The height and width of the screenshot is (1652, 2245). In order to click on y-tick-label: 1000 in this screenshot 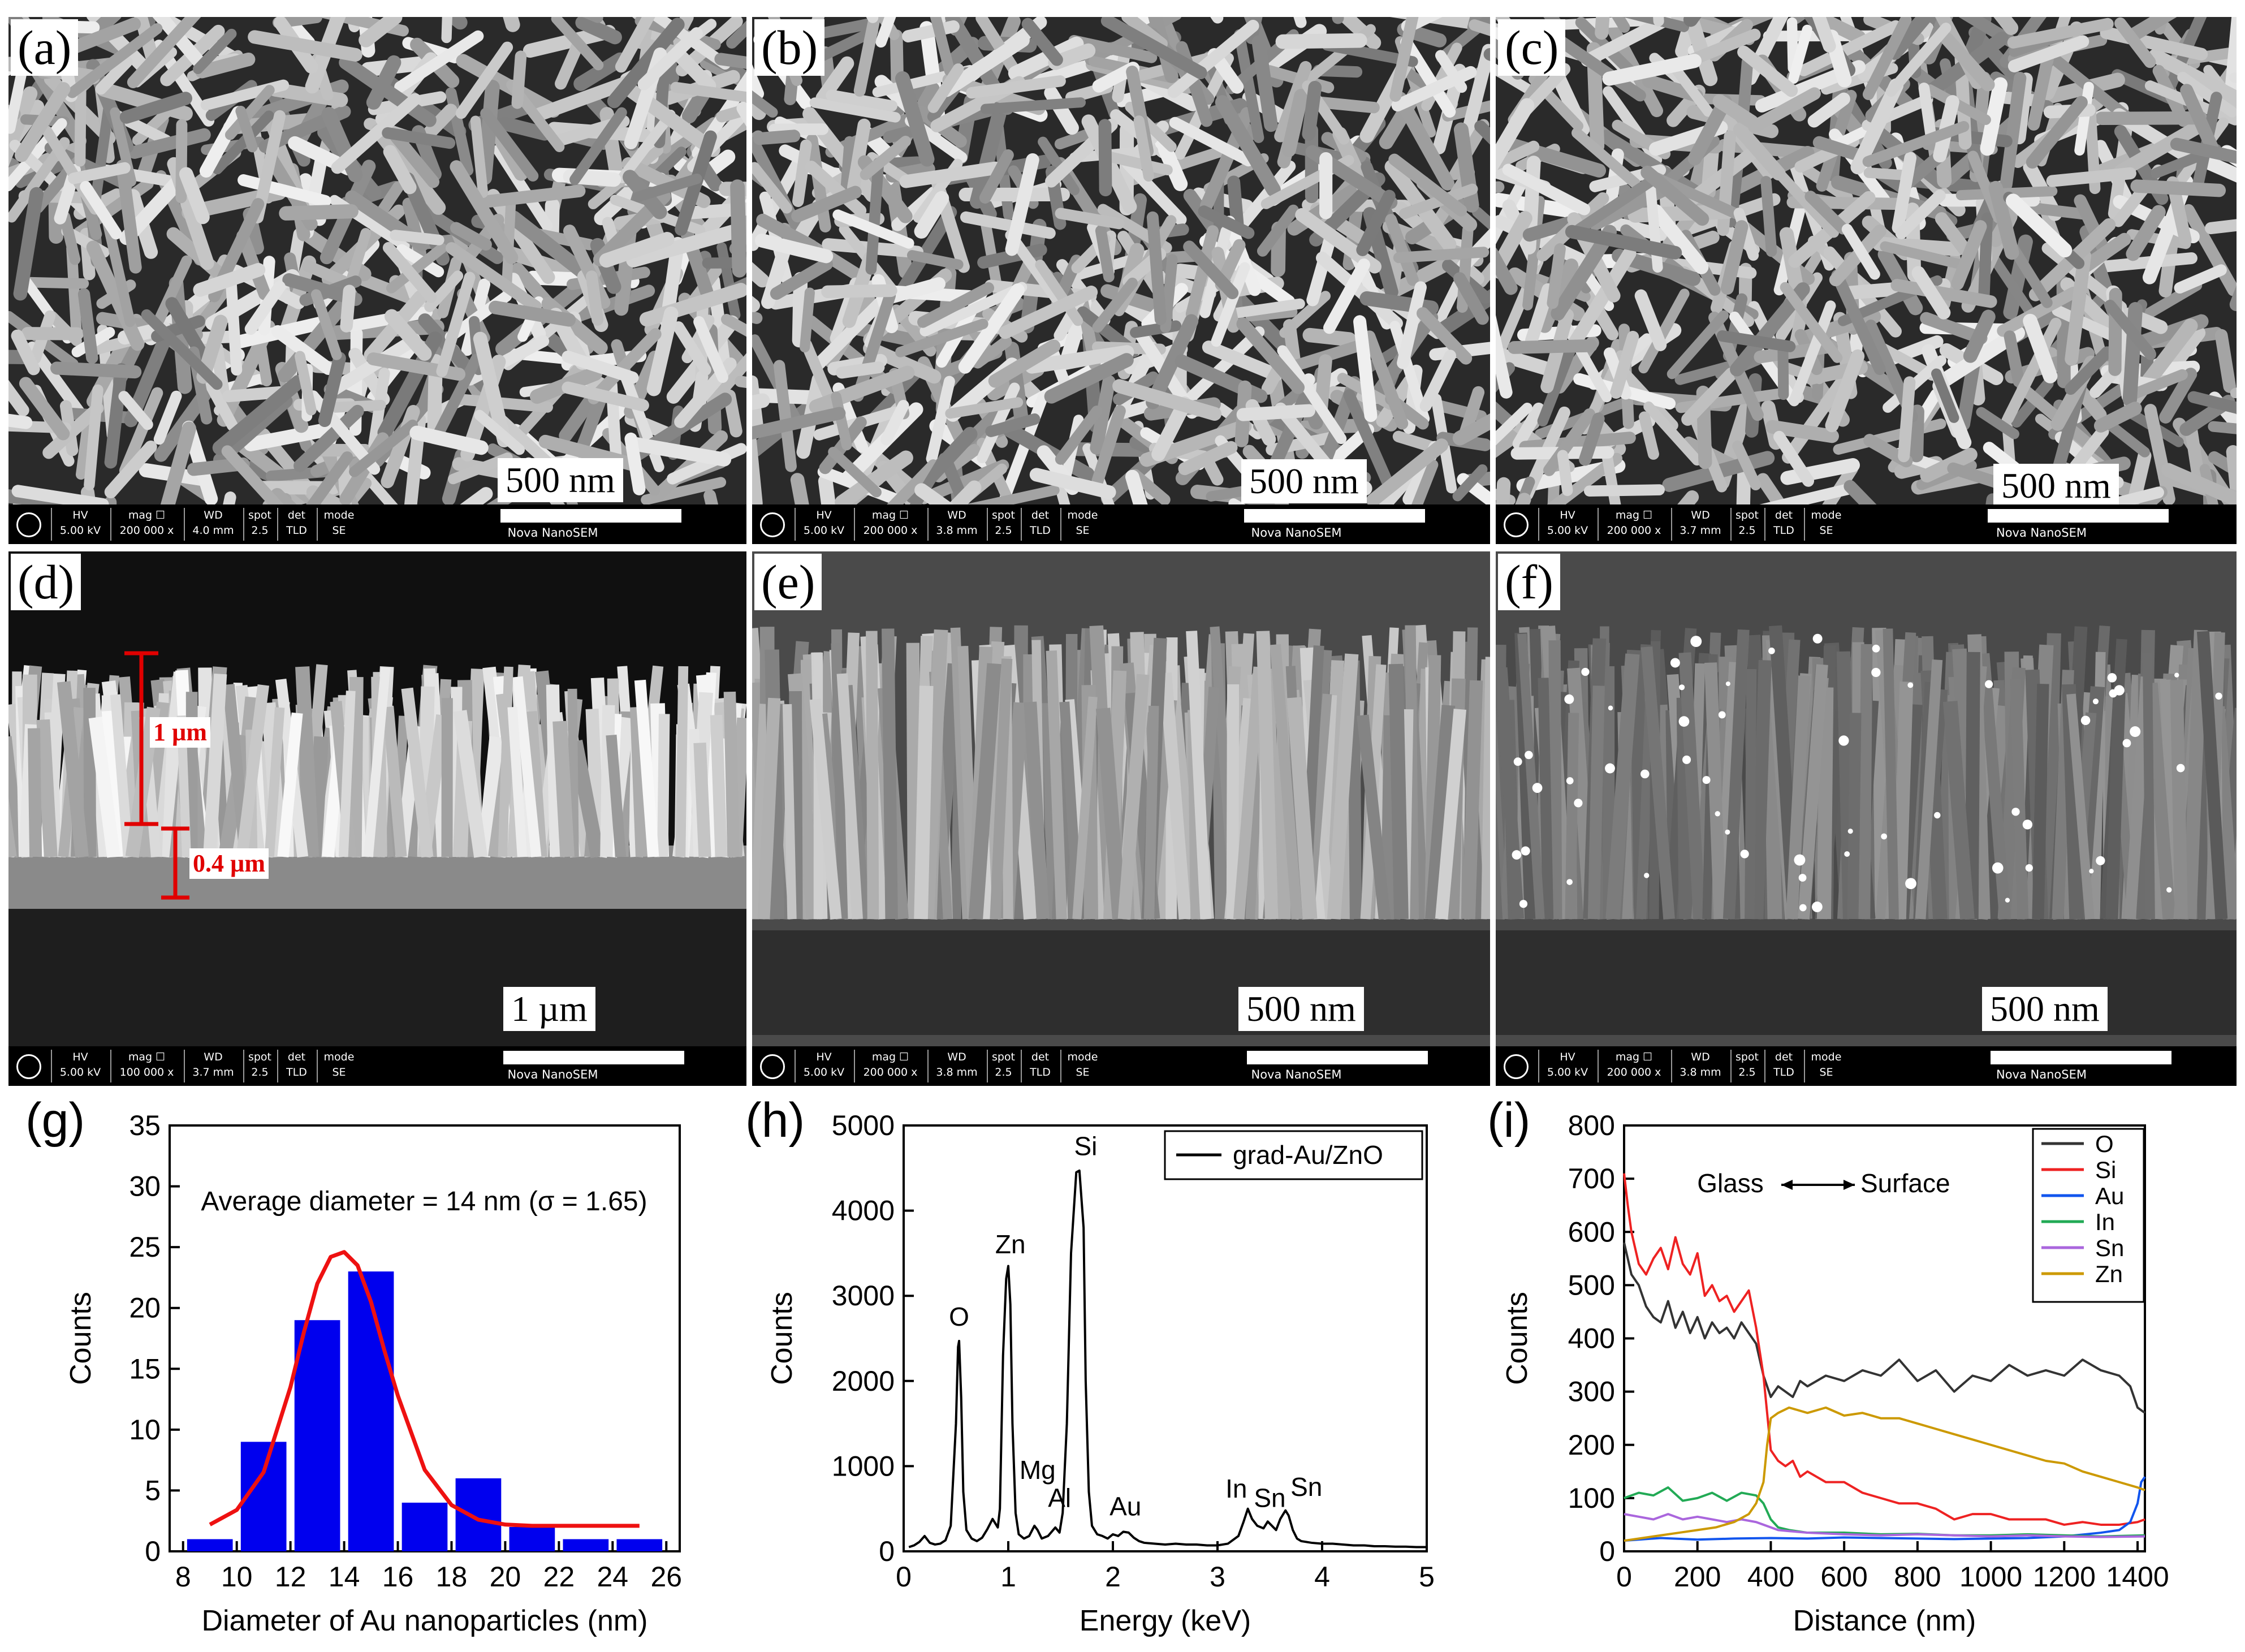, I will do `click(863, 1466)`.